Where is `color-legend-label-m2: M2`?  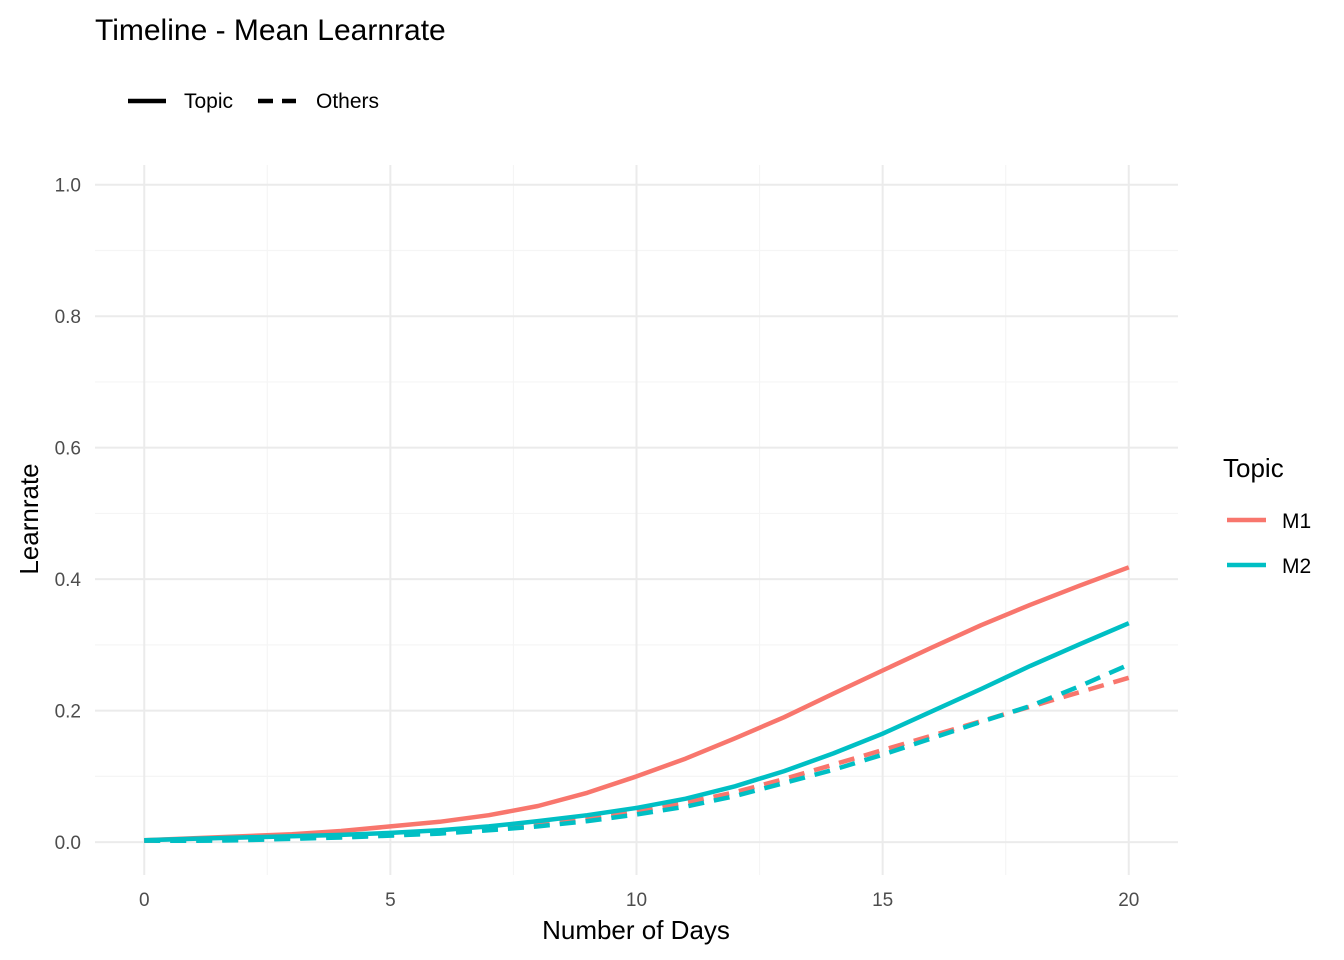
color-legend-label-m2: M2 is located at coordinates (1296, 566).